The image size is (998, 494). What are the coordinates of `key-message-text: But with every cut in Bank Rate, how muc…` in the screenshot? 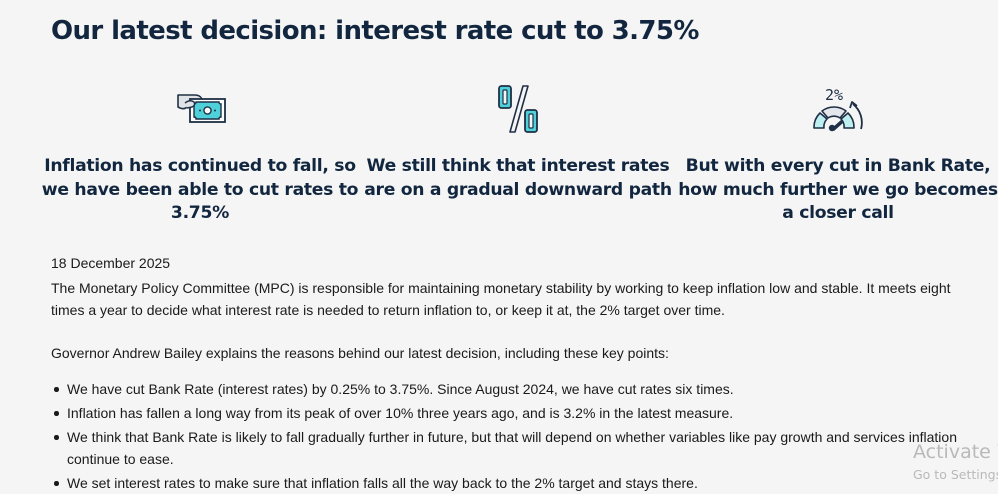 It's located at (838, 189).